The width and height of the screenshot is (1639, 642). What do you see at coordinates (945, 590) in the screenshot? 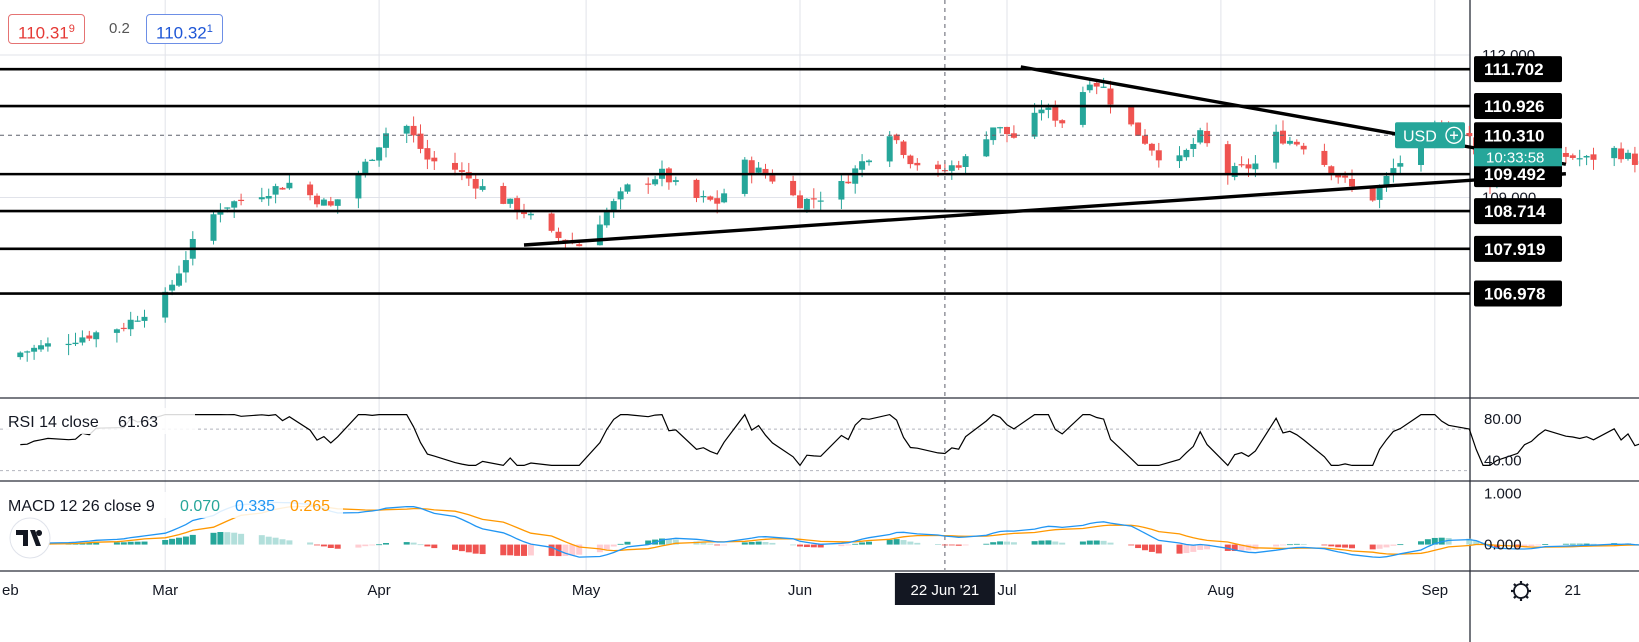
I see `crosshair-date-label: 22 Jun '21` at bounding box center [945, 590].